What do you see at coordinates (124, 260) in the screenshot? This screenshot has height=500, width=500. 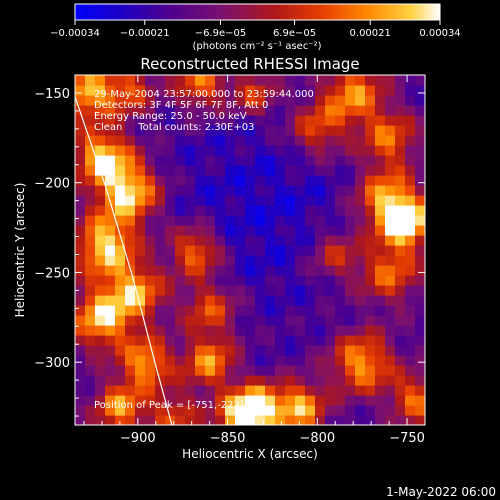 I see `solar-limb-line` at bounding box center [124, 260].